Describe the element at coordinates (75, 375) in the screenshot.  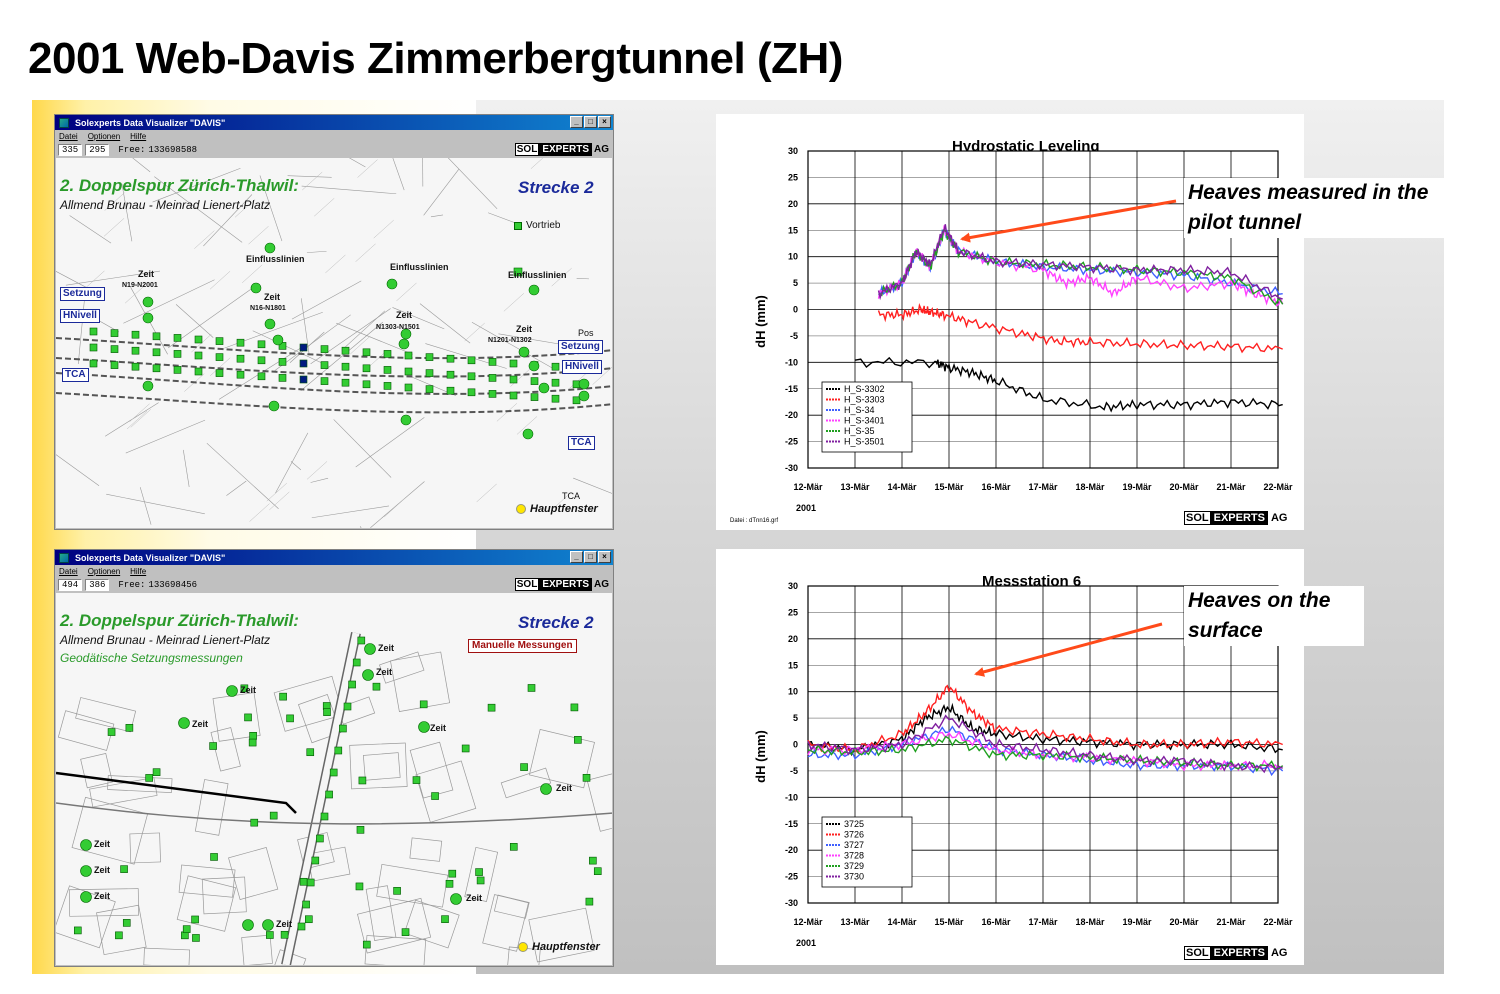
I see `tca-box-left: TCA` at that location.